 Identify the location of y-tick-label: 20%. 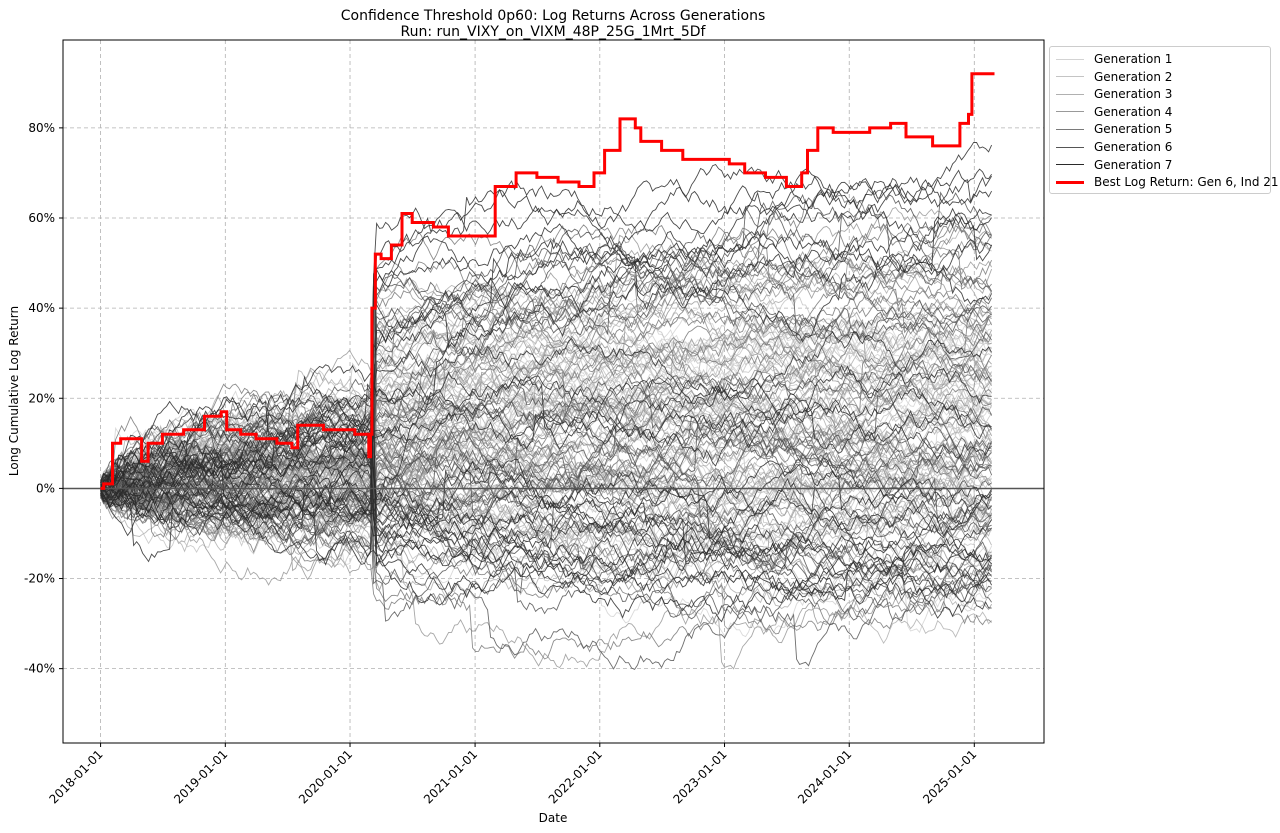
(41, 398).